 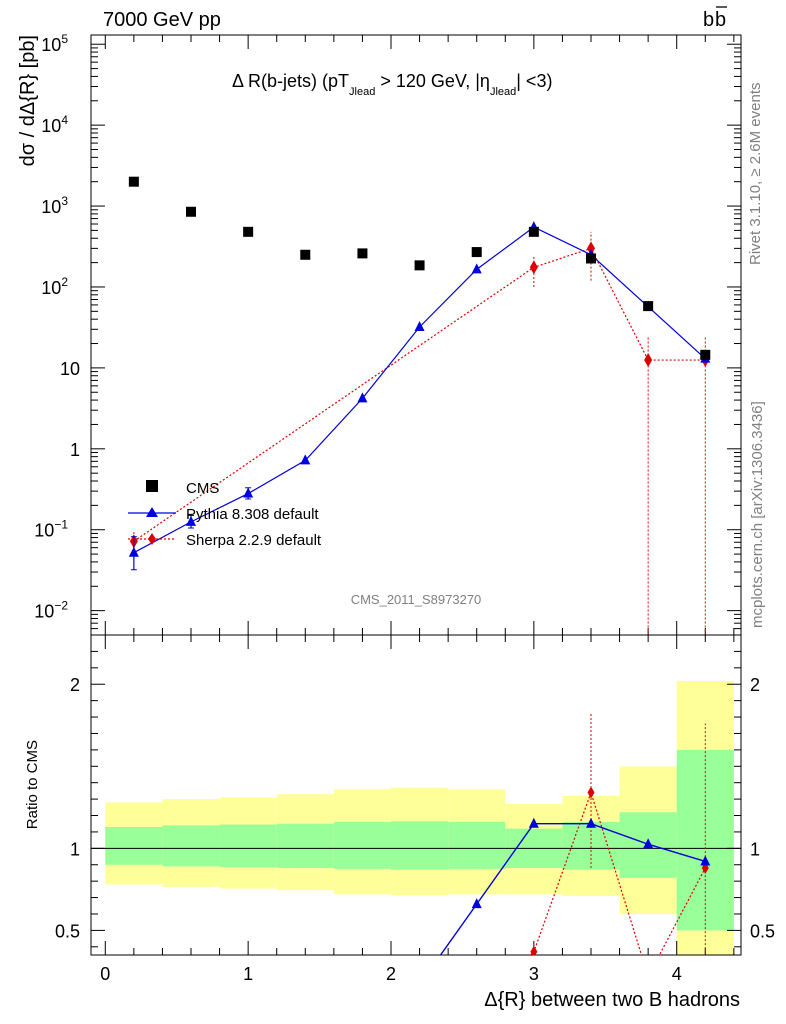 What do you see at coordinates (534, 81) in the screenshot?
I see `title-end: | <3)` at bounding box center [534, 81].